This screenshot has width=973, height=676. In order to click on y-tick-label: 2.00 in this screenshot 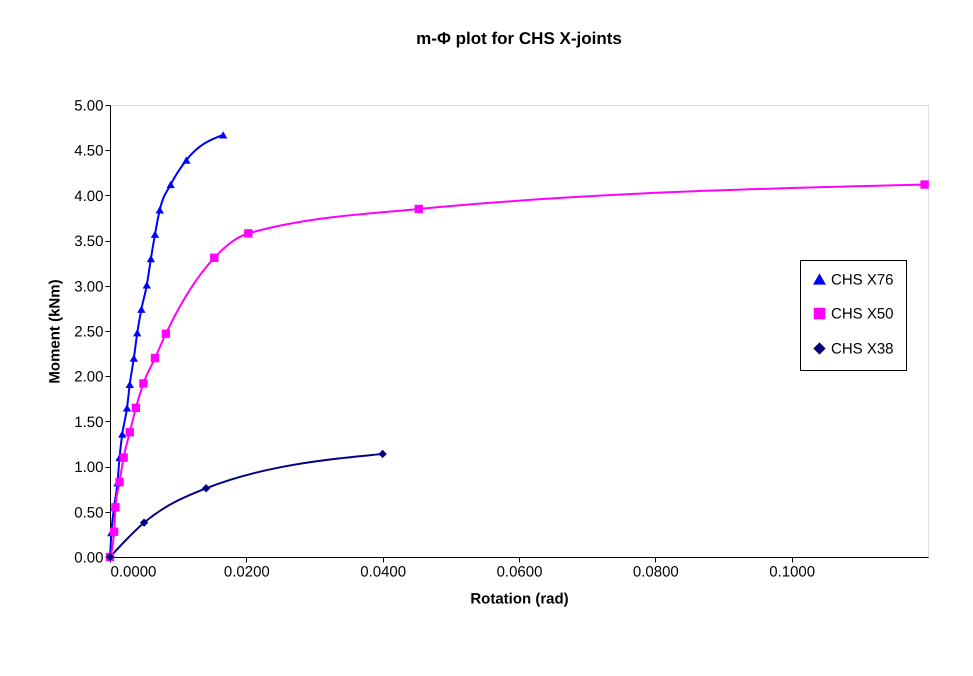, I will do `click(89, 377)`.